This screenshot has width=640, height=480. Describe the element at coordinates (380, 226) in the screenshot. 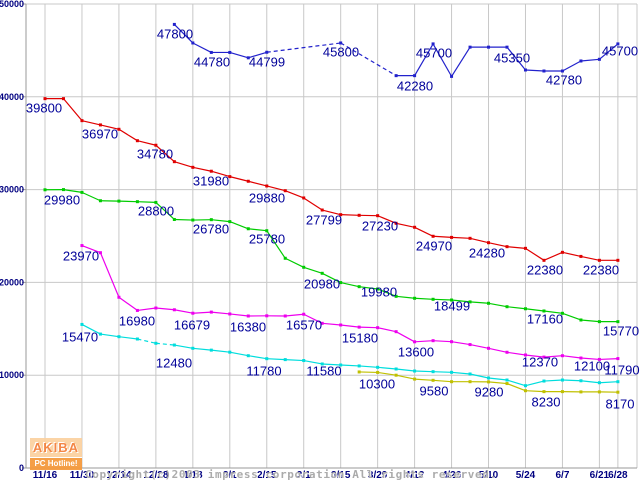

I see `point-label: 27230` at that location.